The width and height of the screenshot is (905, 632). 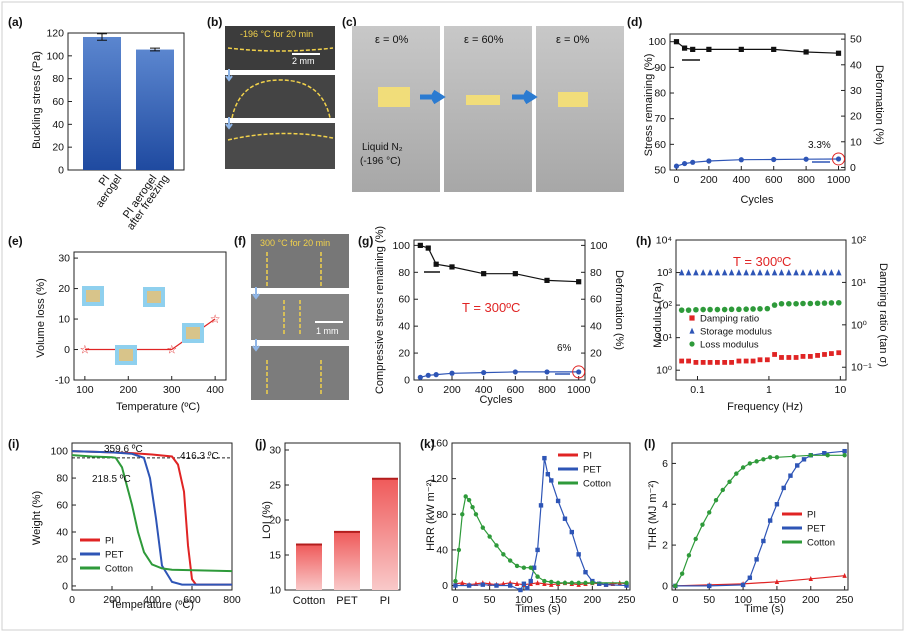 What do you see at coordinates (593, 600) in the screenshot?
I see `k-xtick-label: 200` at bounding box center [593, 600].